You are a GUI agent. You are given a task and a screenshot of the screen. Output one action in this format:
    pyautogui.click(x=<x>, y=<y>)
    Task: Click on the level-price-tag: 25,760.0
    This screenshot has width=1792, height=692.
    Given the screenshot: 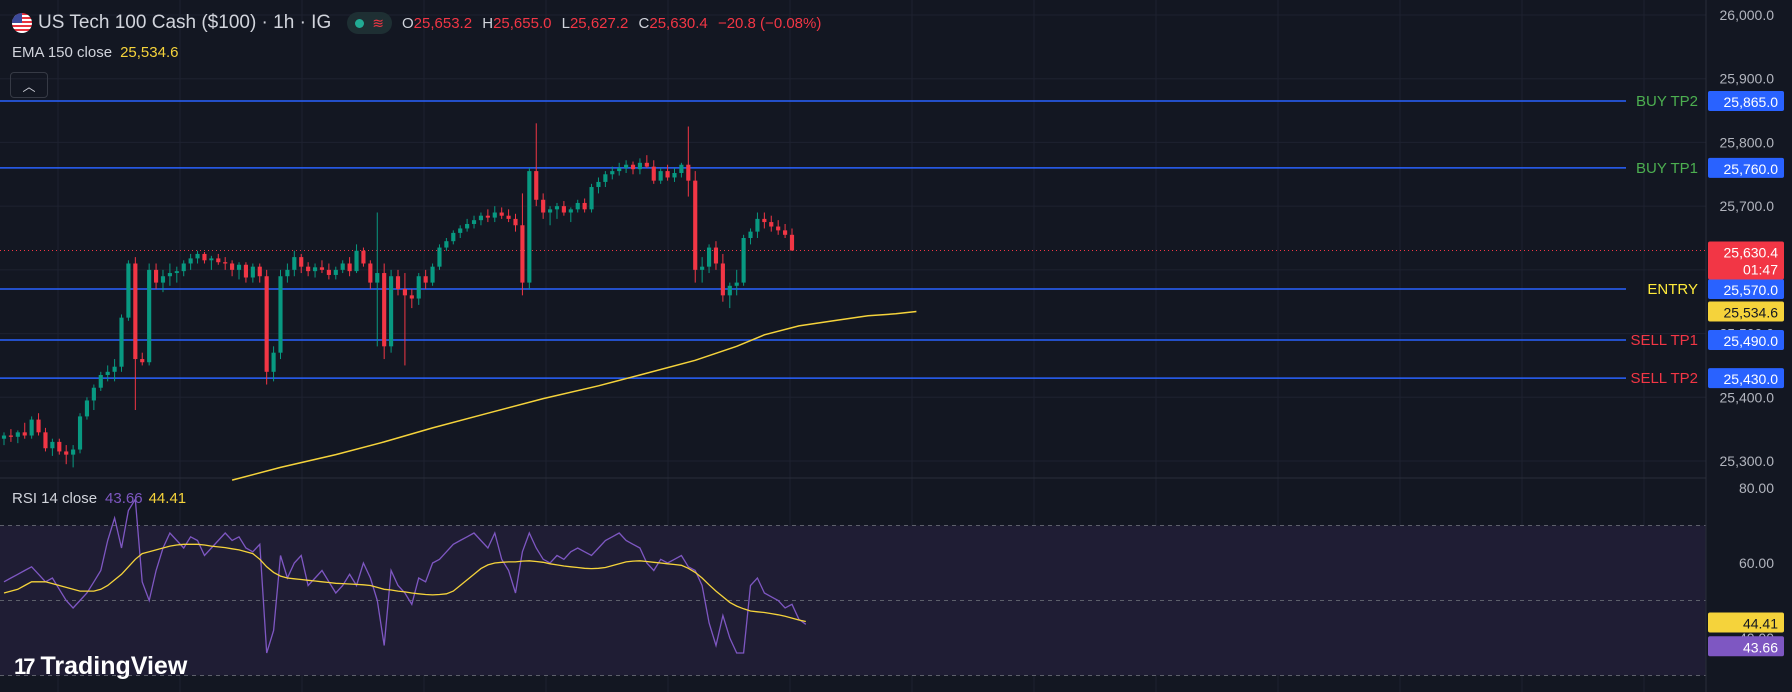 What is the action you would take?
    pyautogui.click(x=1746, y=167)
    